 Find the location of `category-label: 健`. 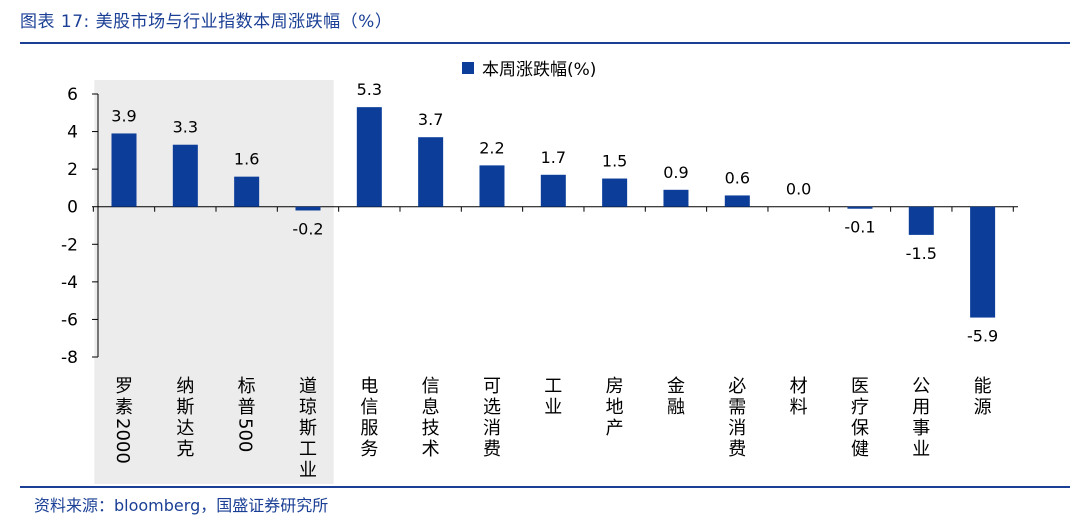

category-label: 健 is located at coordinates (860, 449).